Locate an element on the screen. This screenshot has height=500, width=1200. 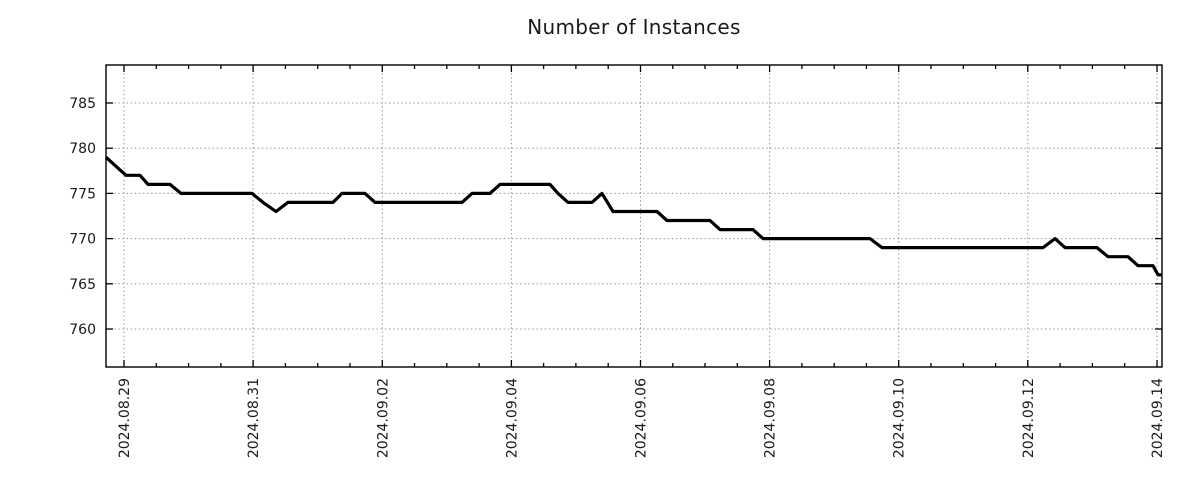
y-tick-label: 775 is located at coordinates (82, 194).